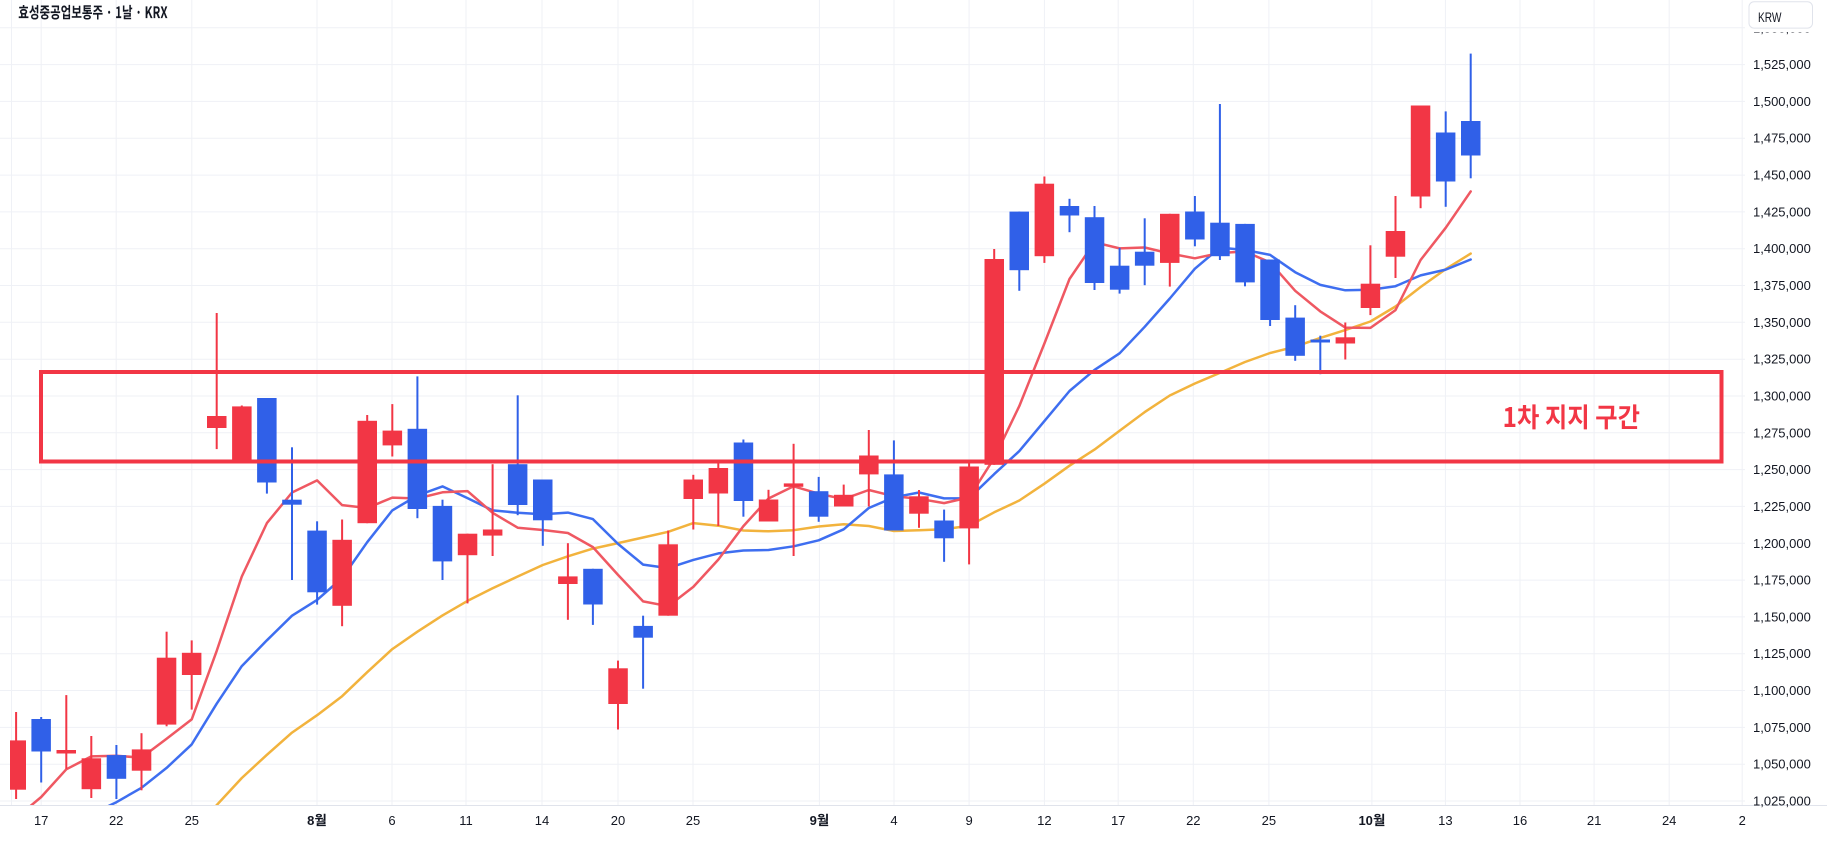 Image resolution: width=1827 pixels, height=843 pixels. I want to click on svg-text: 12, so click(1044, 820).